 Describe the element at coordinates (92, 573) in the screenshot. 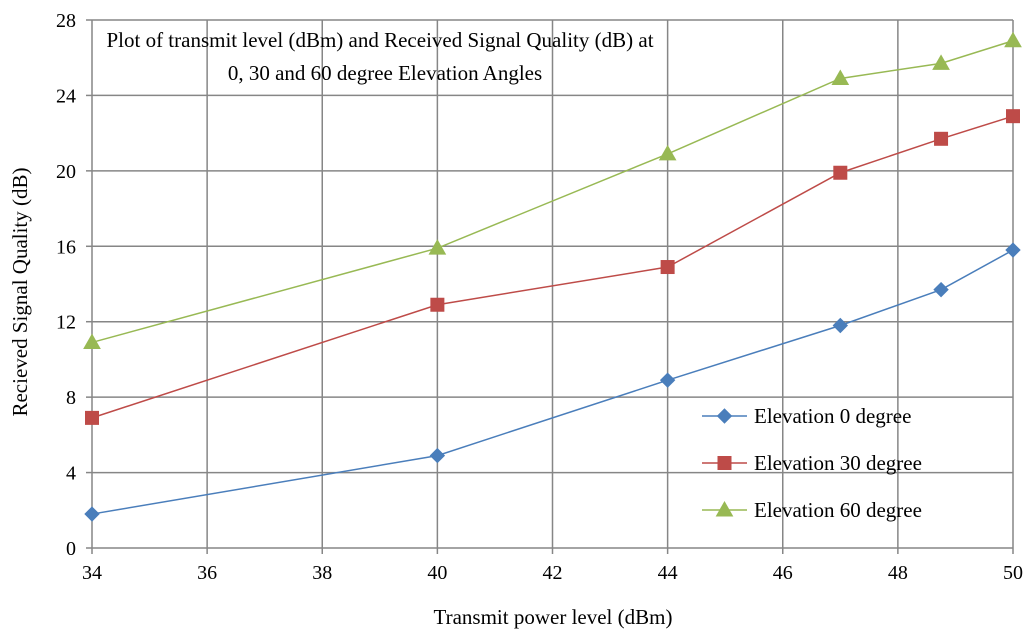

I see `x-tick-label: 34` at that location.